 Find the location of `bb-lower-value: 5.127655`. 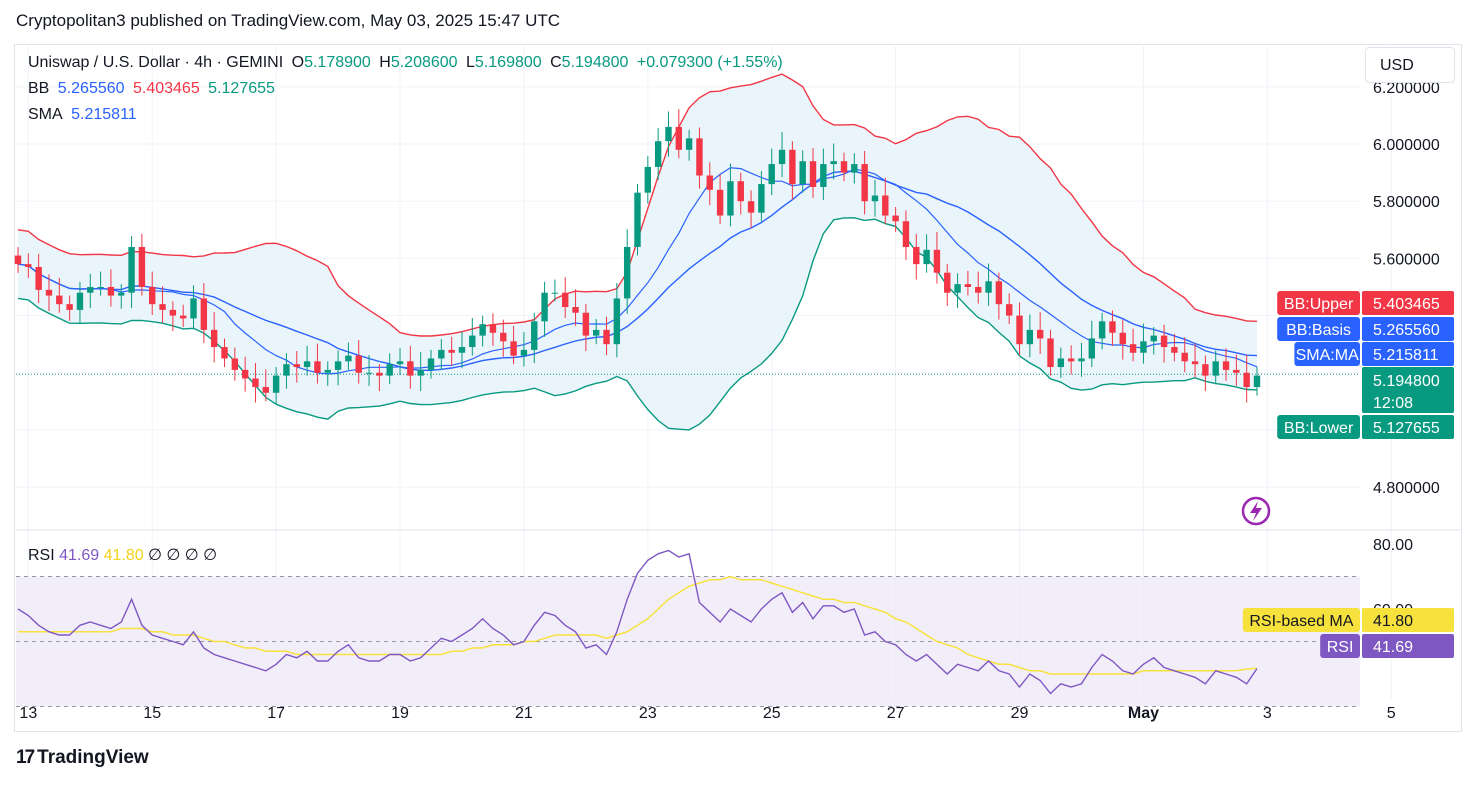

bb-lower-value: 5.127655 is located at coordinates (241, 88).